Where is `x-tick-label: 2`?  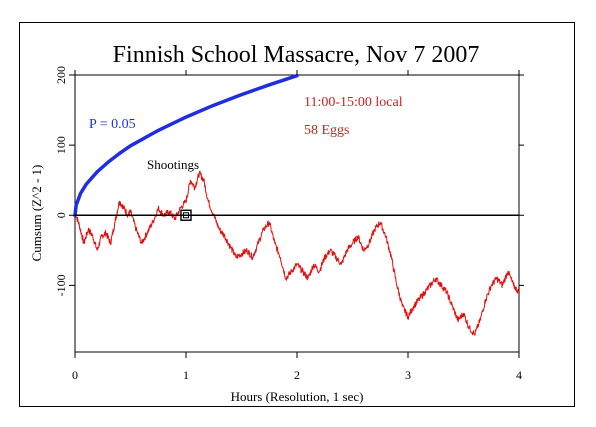
x-tick-label: 2 is located at coordinates (297, 375).